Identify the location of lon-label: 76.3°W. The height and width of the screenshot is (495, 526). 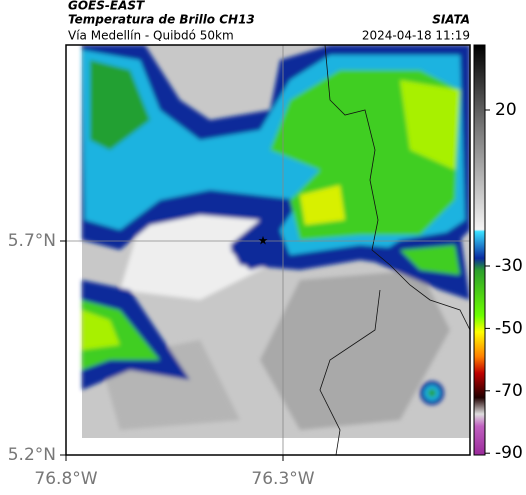
(282, 479).